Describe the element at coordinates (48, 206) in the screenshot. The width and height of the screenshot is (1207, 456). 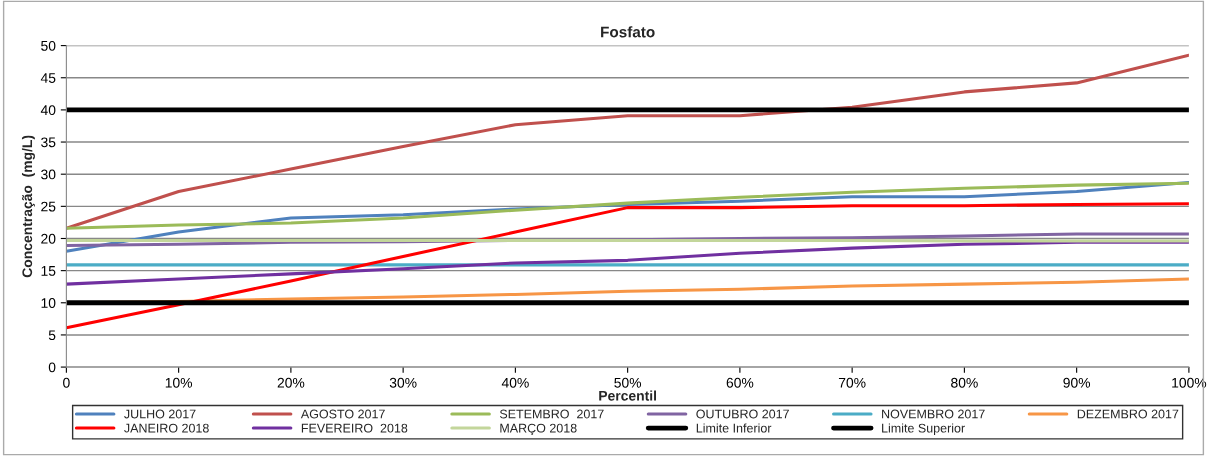
I see `y-tick-label: 25` at that location.